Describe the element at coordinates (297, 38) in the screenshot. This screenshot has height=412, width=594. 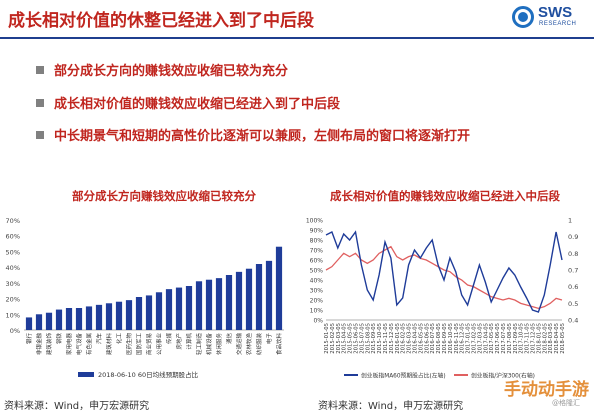
I see `header-divider` at that location.